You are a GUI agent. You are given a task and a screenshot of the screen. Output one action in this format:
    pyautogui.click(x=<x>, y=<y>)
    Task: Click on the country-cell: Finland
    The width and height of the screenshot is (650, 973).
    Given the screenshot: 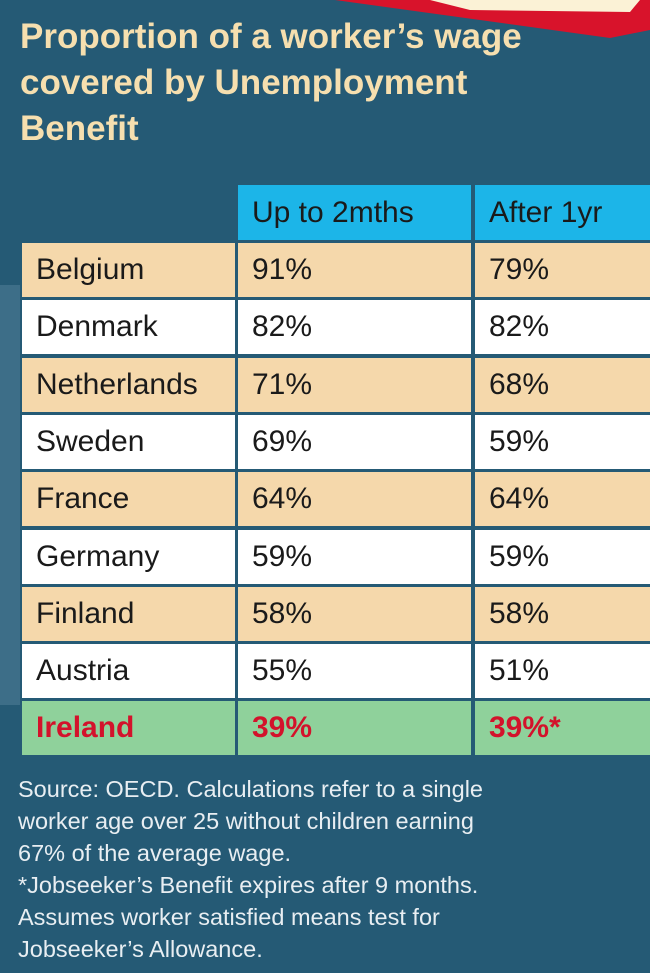 What is the action you would take?
    pyautogui.click(x=128, y=613)
    